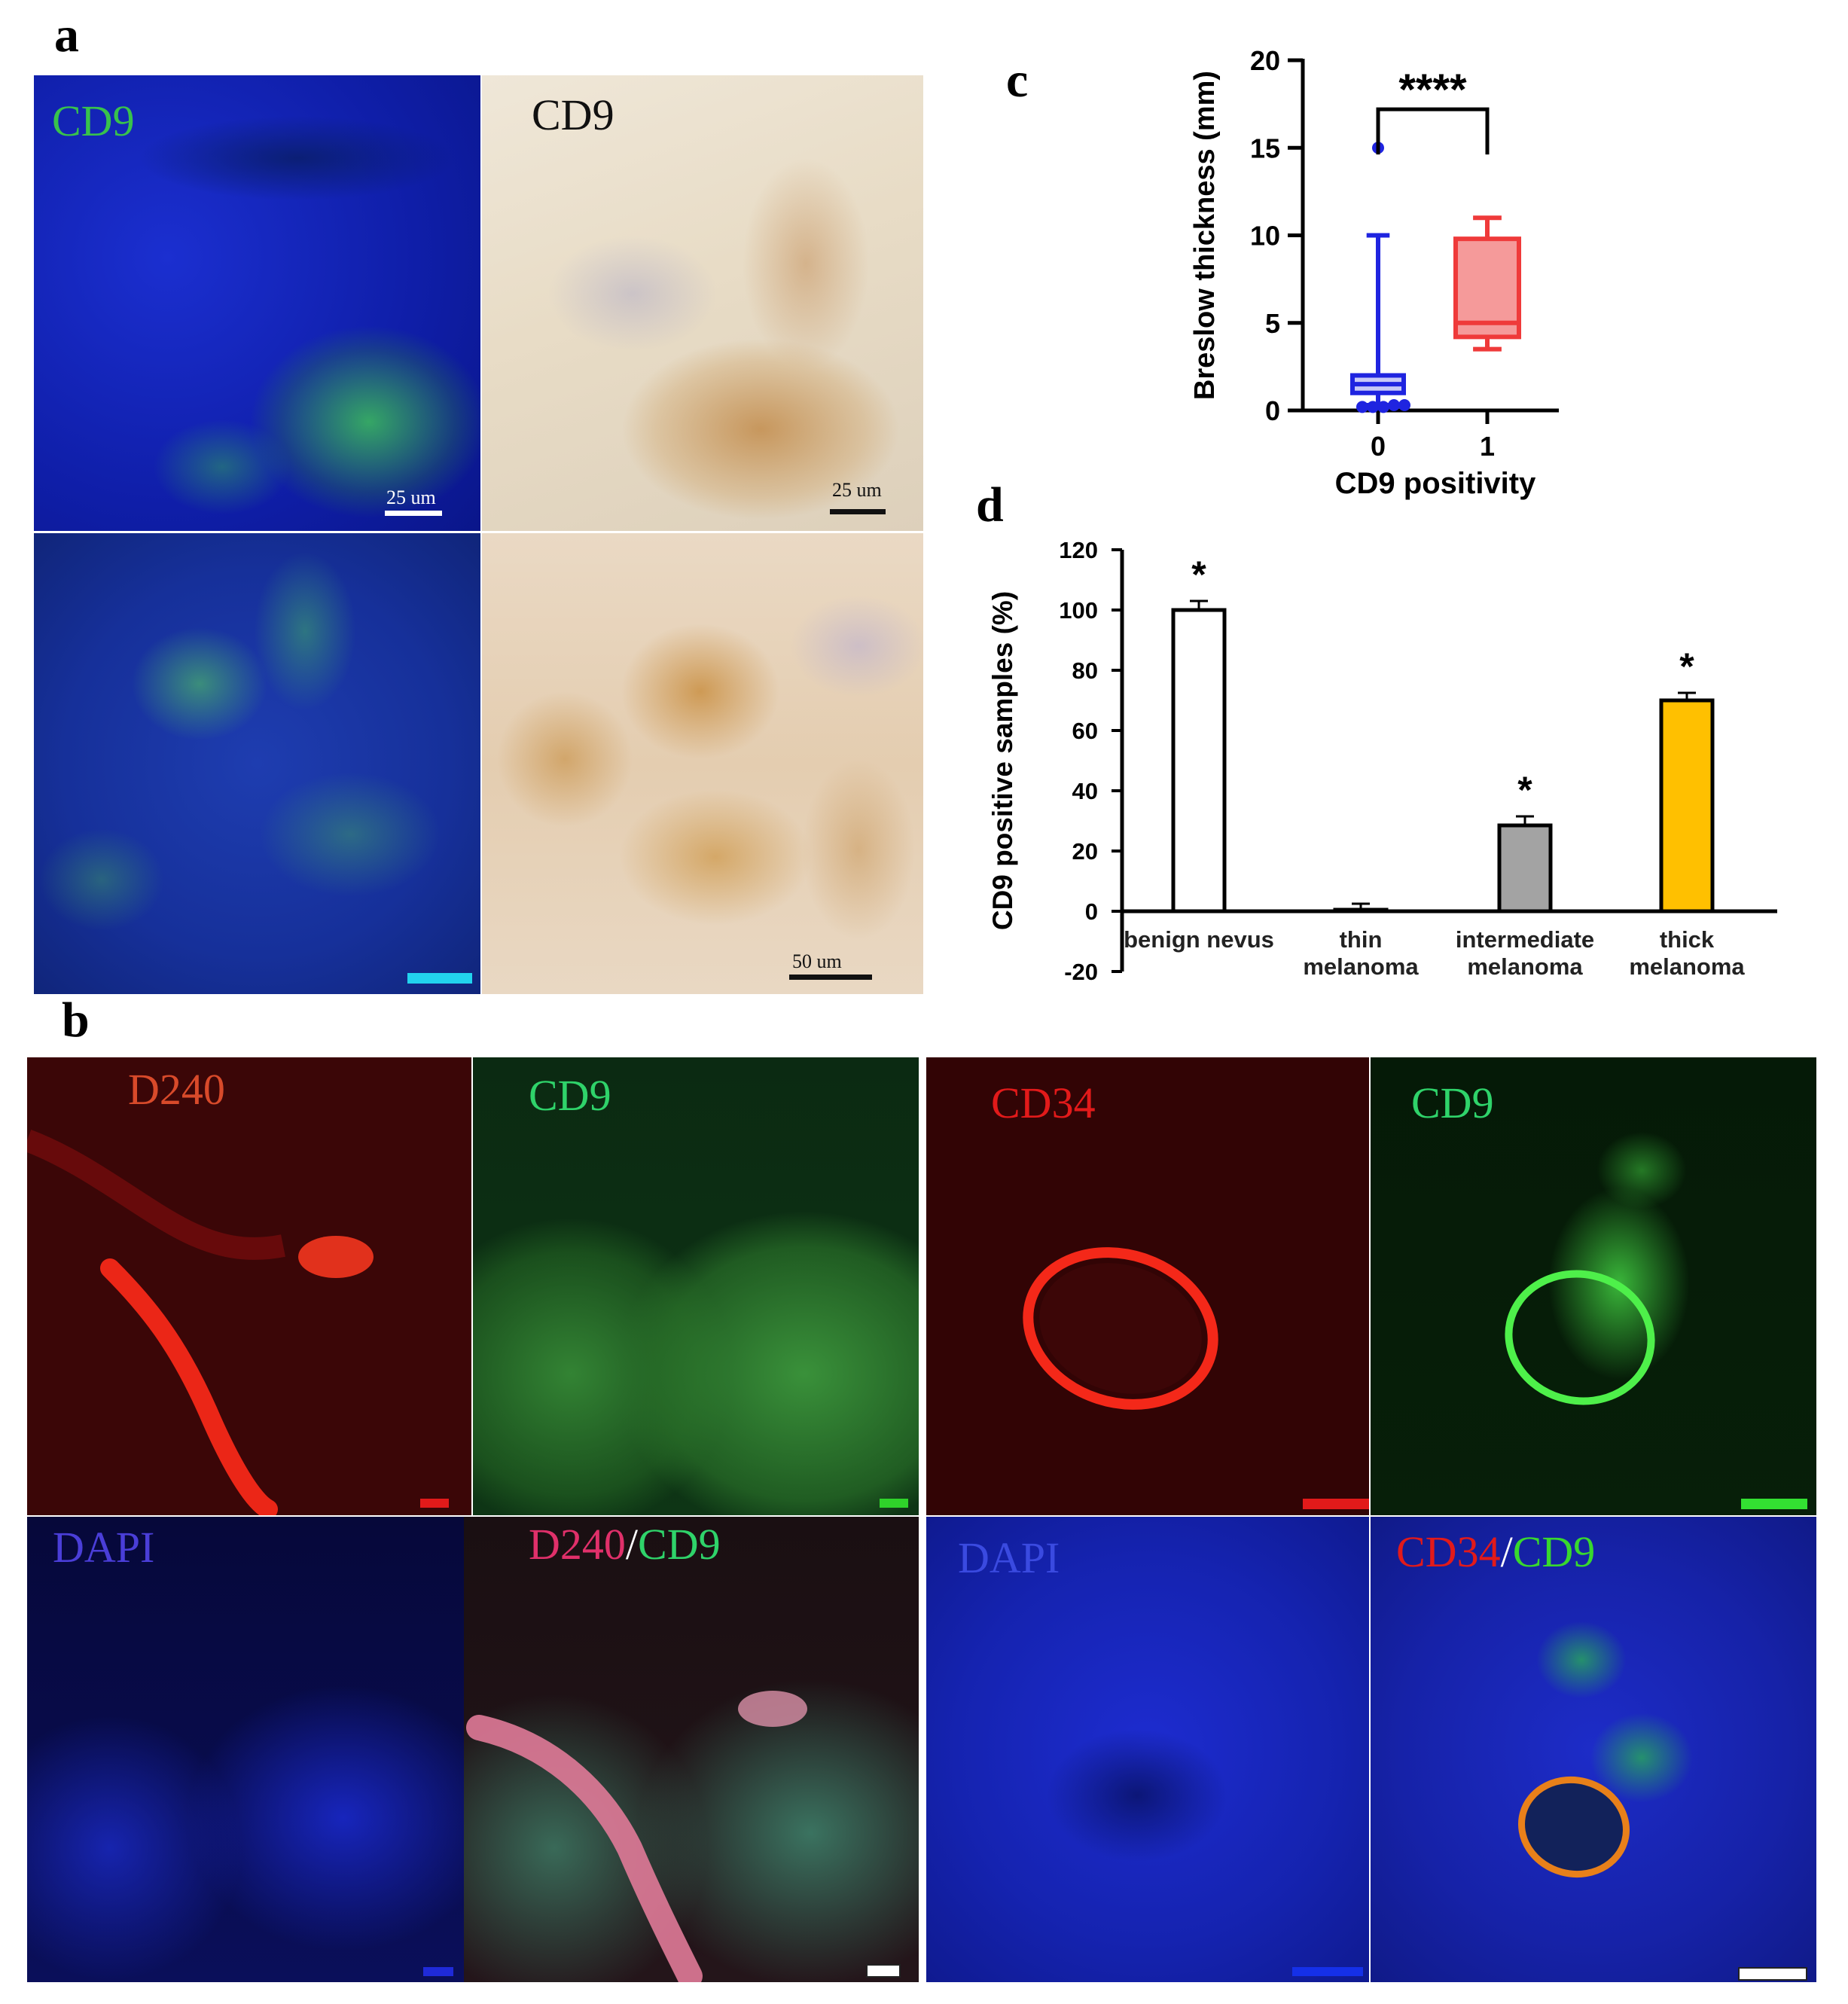  What do you see at coordinates (1085, 670) in the screenshot?
I see `y-tick-label: 80` at bounding box center [1085, 670].